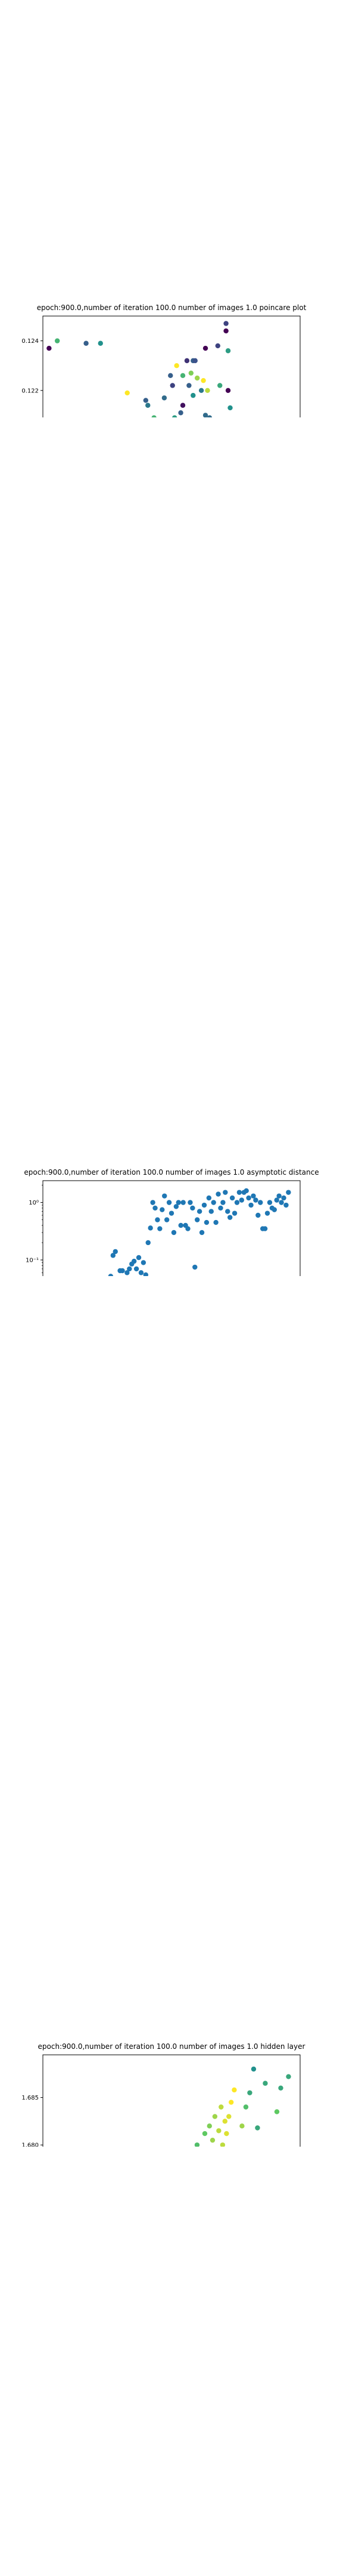  What do you see at coordinates (30, 342) in the screenshot?
I see `y-tick-label: 0.124` at bounding box center [30, 342].